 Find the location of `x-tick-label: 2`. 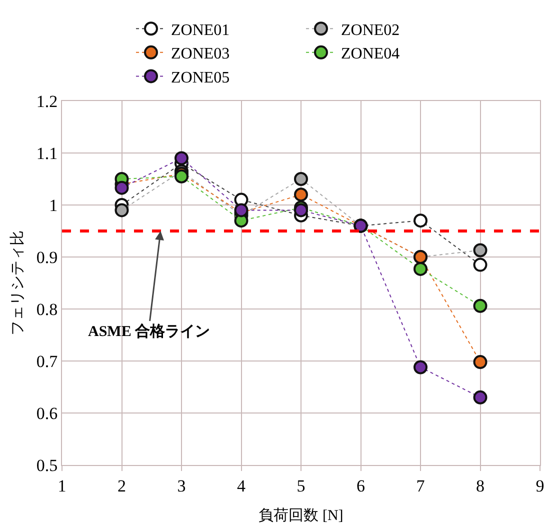

x-tick-label: 2 is located at coordinates (122, 486).